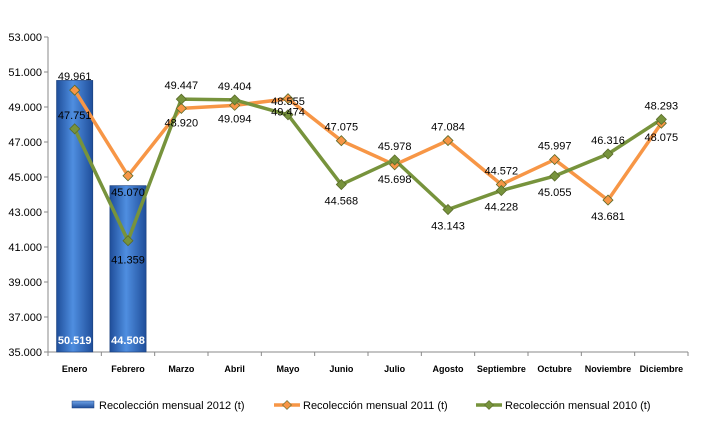 This screenshot has height=430, width=716. I want to click on data-label: 49.447, so click(182, 86).